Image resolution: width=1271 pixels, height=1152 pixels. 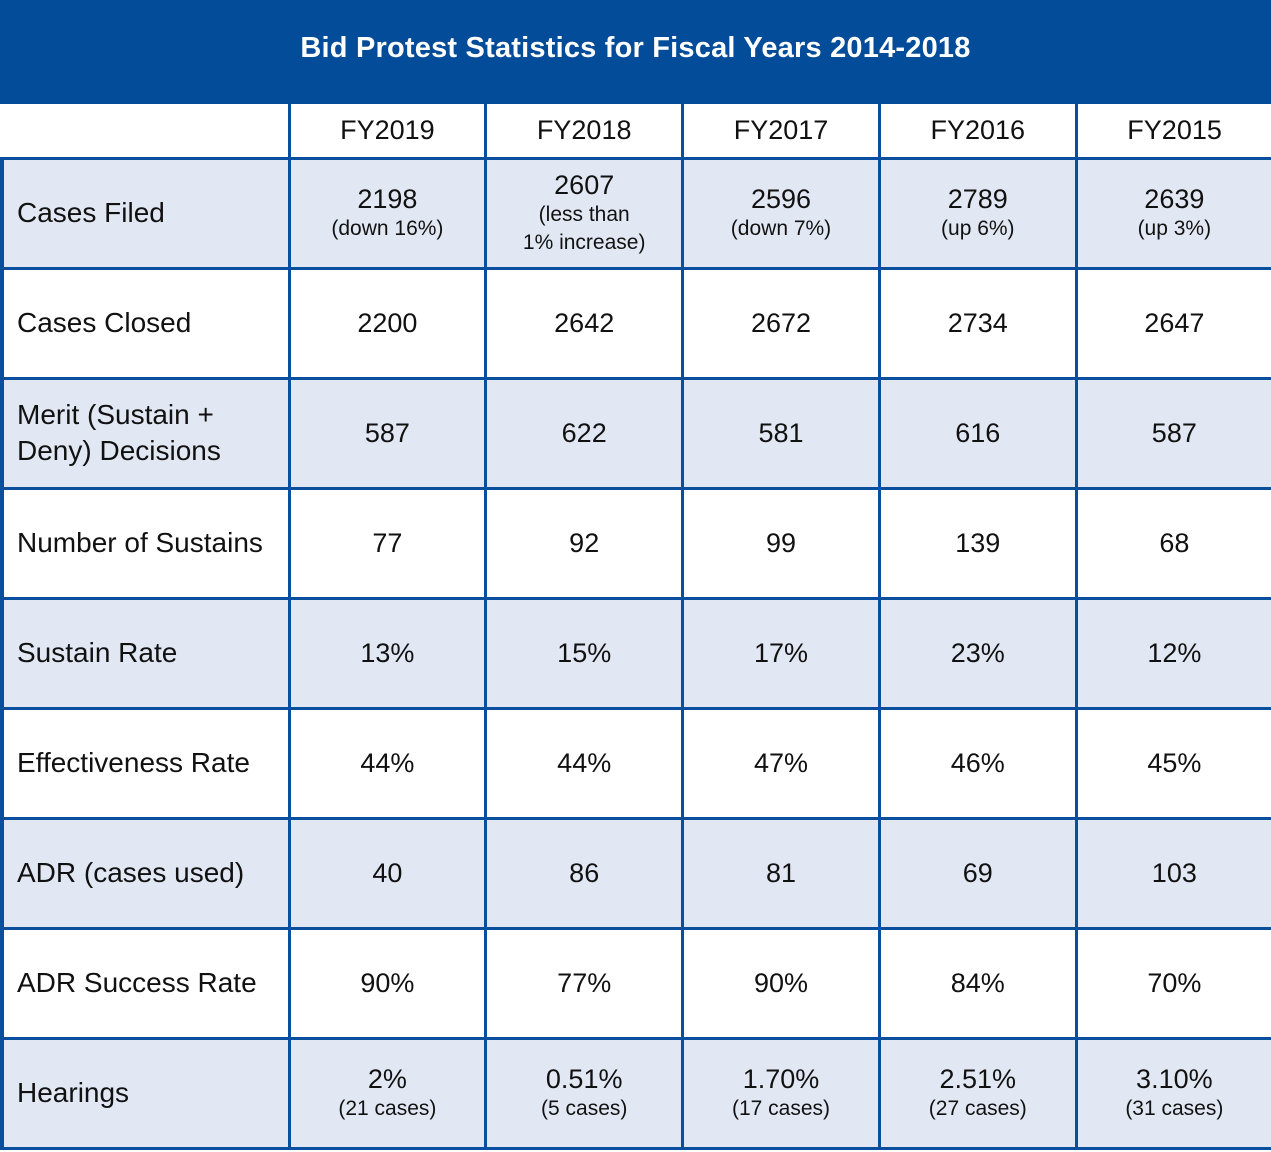 What do you see at coordinates (977, 132) in the screenshot?
I see `column-header: FY2016` at bounding box center [977, 132].